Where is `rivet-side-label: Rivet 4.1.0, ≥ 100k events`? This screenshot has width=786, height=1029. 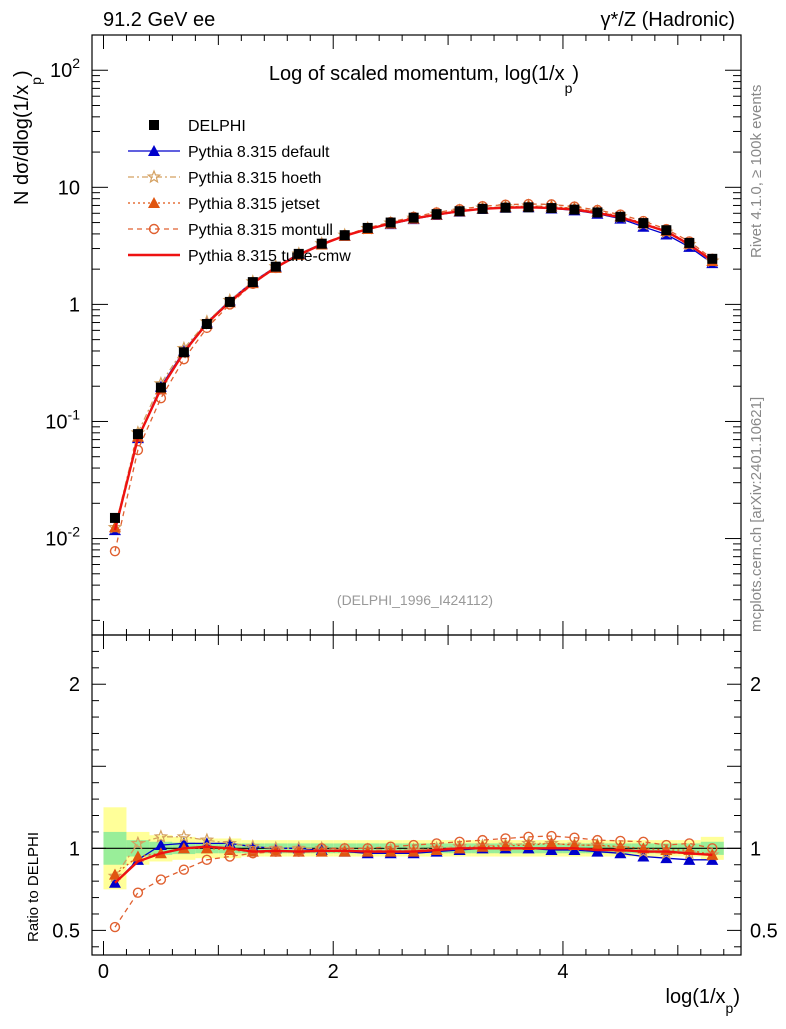
rivet-side-label: Rivet 4.1.0, ≥ 100k events is located at coordinates (756, 171).